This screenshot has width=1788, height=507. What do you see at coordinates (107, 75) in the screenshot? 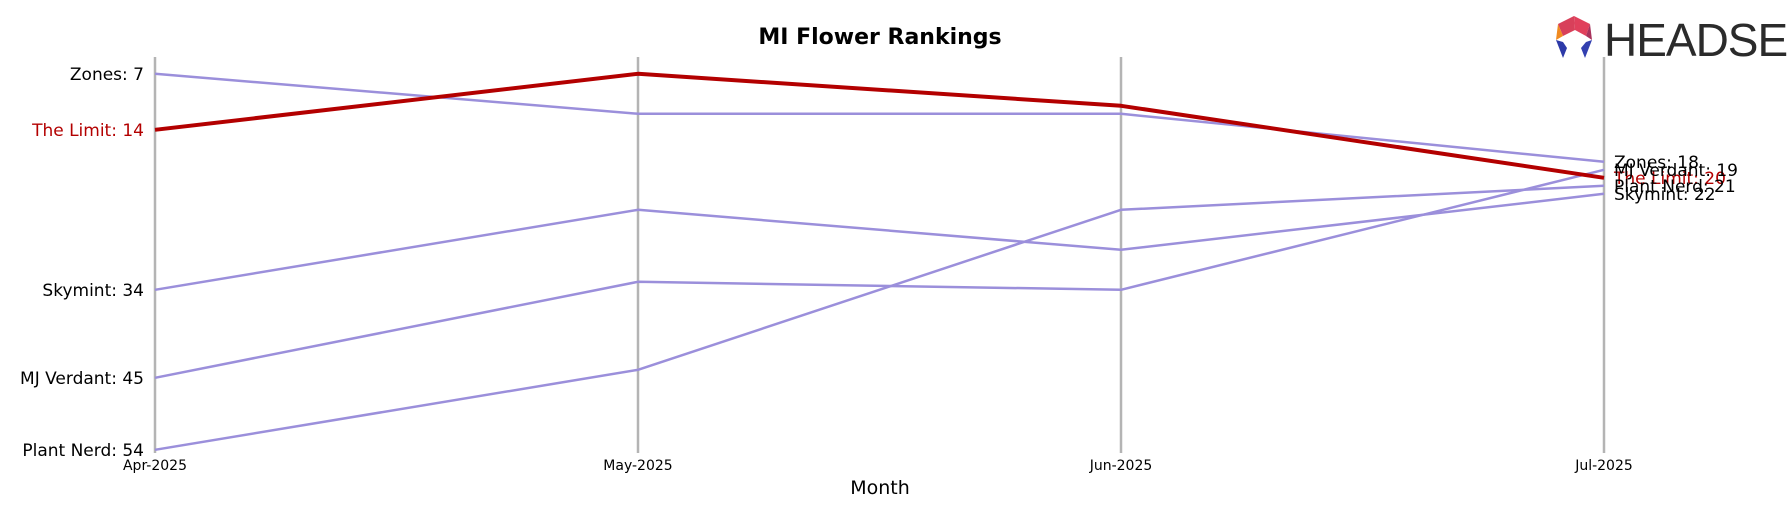
I see `start-label-zones: Zones: 7` at bounding box center [107, 75].